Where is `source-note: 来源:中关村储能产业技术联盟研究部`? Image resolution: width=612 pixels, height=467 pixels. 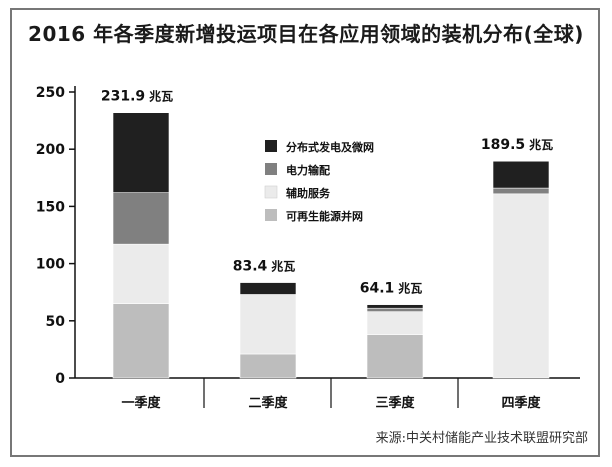 source-note: 来源:中关村储能产业技术联盟研究部 is located at coordinates (481, 438).